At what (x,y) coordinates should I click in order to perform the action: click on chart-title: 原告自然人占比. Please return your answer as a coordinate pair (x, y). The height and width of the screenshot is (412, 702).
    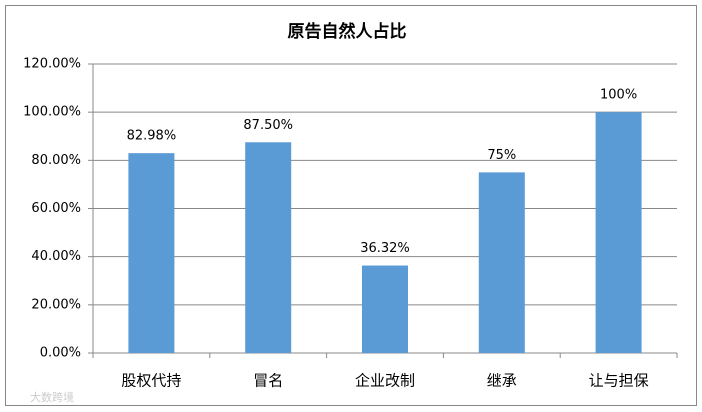
    Looking at the image, I should click on (347, 31).